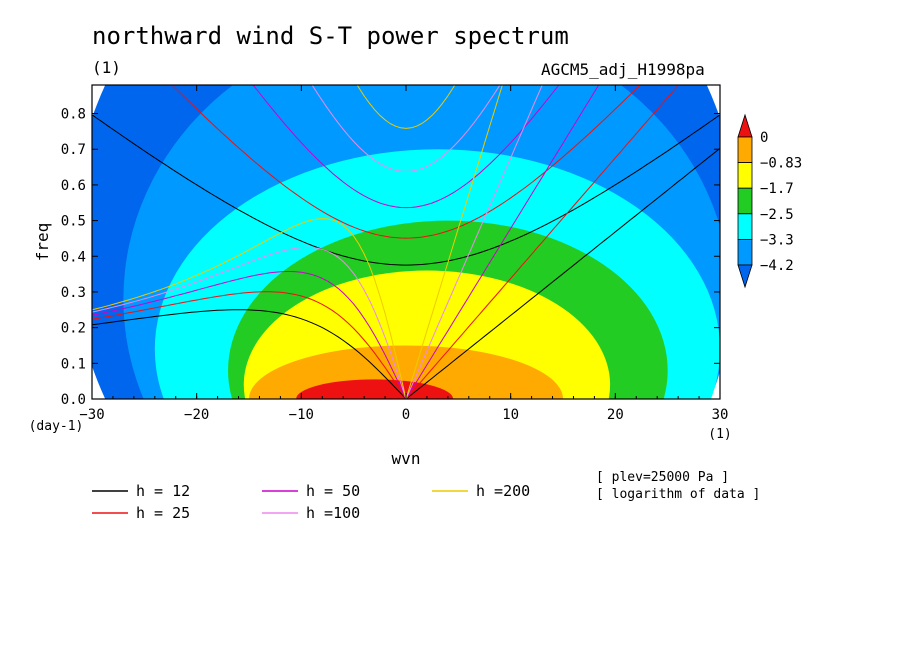  I want to click on x-tick-label: 0, so click(406, 415).